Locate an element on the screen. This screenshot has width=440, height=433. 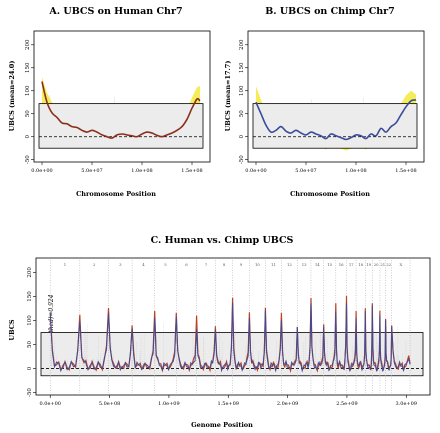
panel-c-xtick-label: 0.0e+00 is located at coordinates (50, 404).